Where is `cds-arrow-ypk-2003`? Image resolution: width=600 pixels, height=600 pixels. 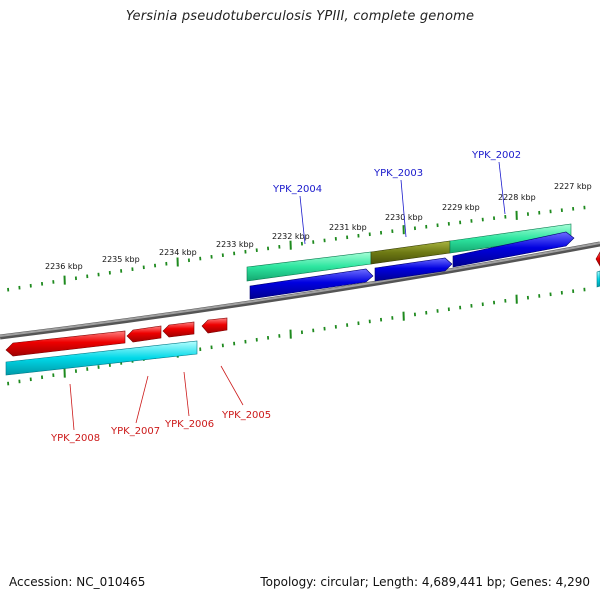
cds-arrow-ypk-2003 is located at coordinates (413, 269).